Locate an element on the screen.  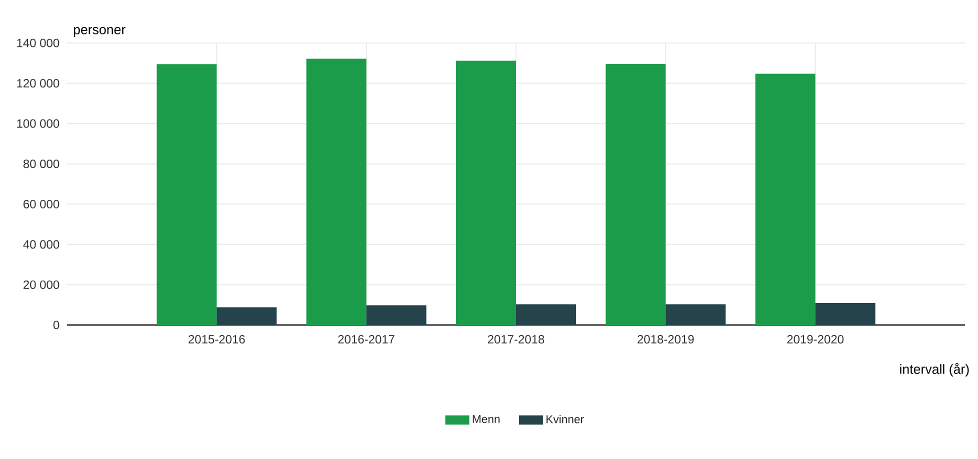
y-tick-label: 0 is located at coordinates (56, 325).